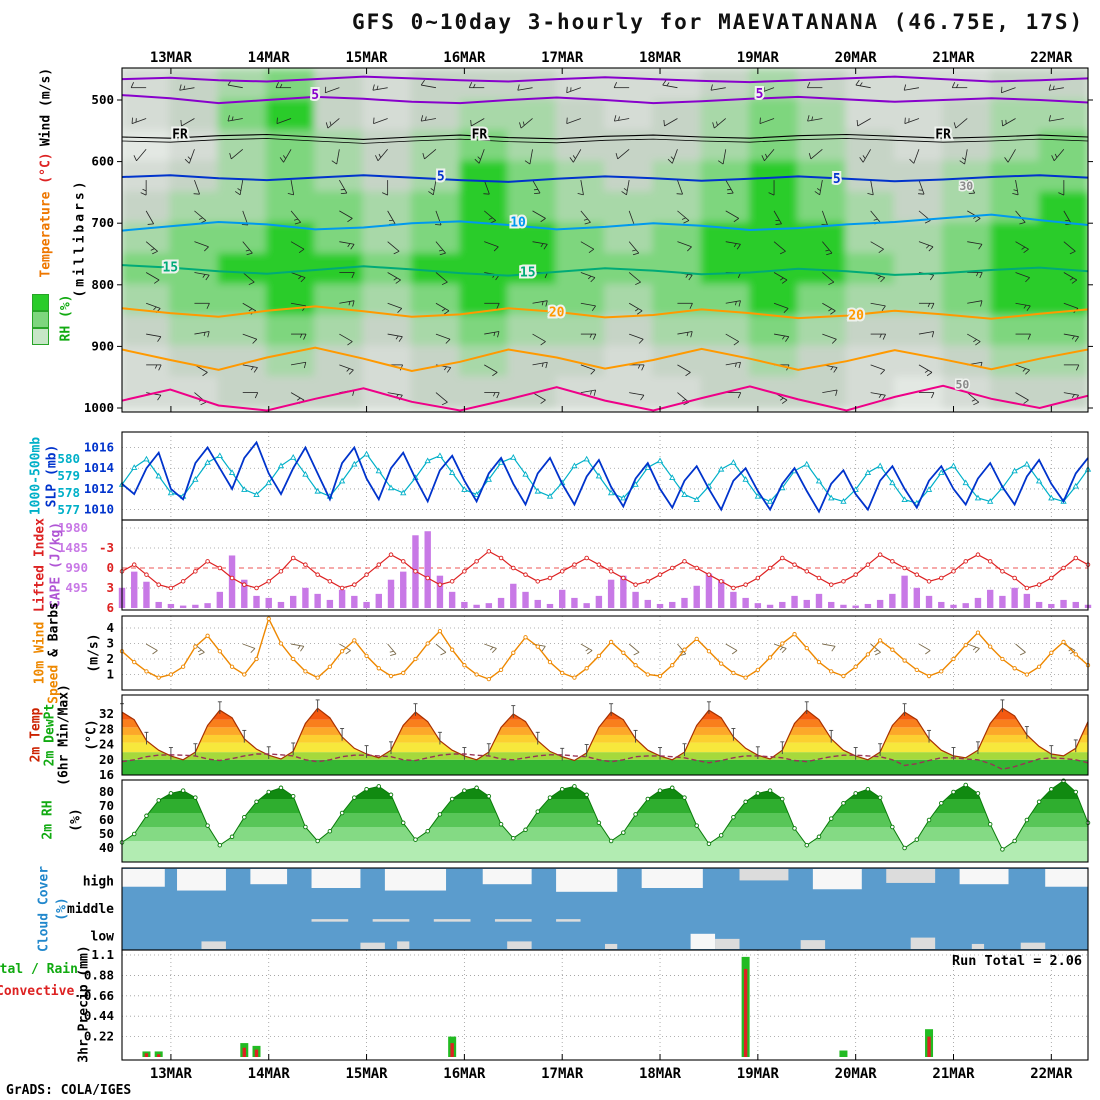  I want to click on svg-text: 1010, so click(99, 509).